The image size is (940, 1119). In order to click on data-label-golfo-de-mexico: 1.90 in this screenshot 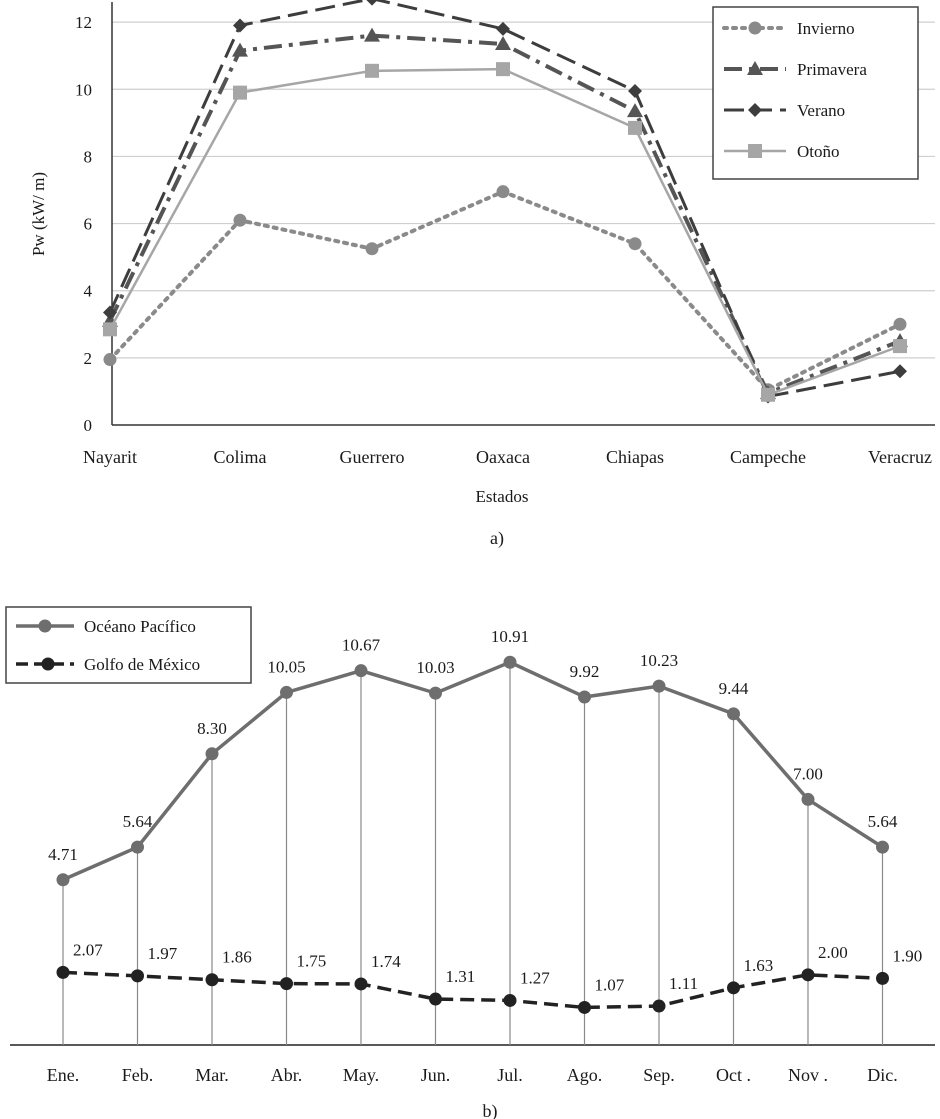, I will do `click(908, 955)`.